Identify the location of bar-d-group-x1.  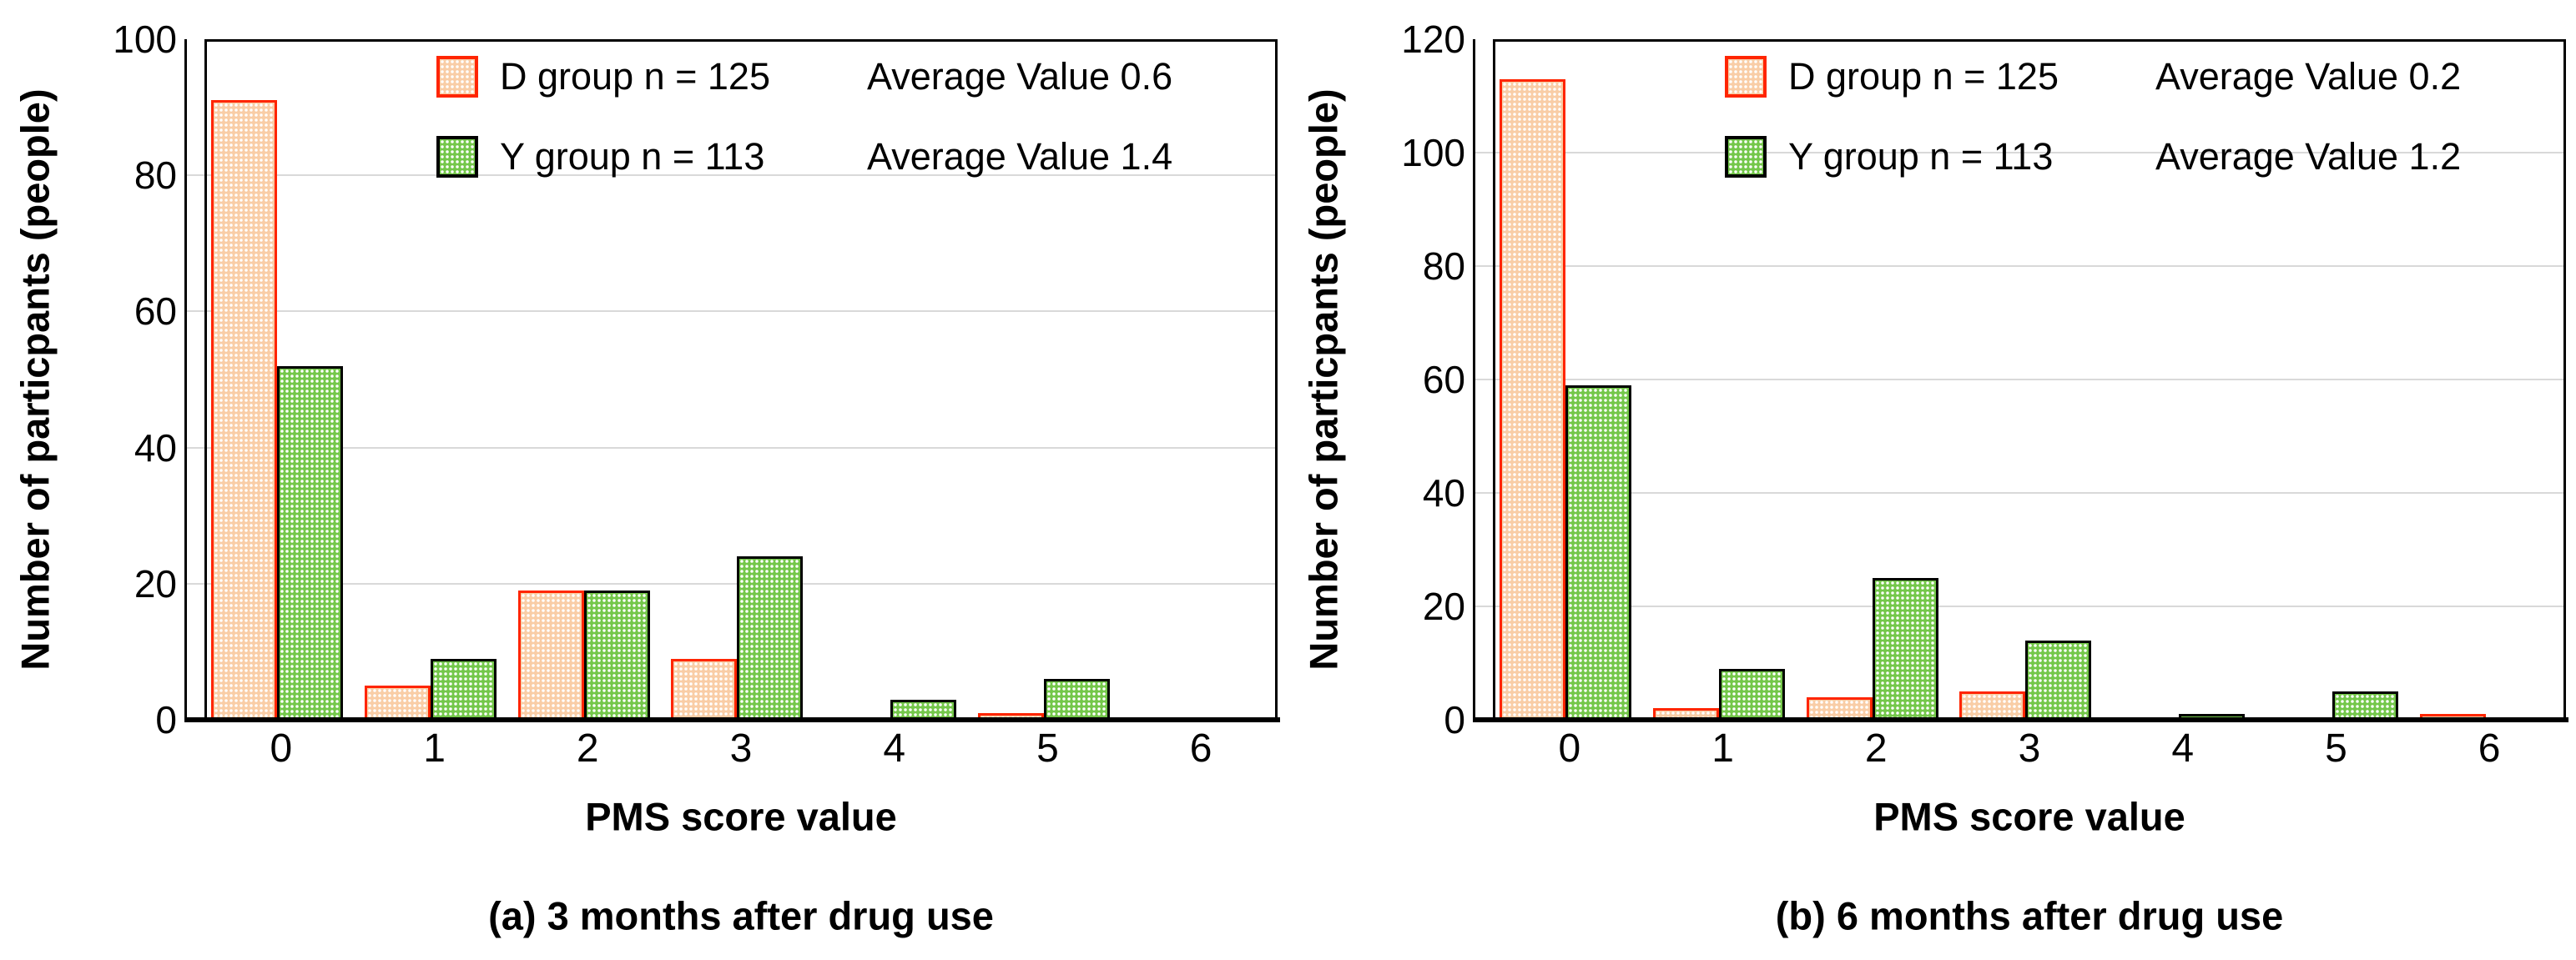
(397, 703).